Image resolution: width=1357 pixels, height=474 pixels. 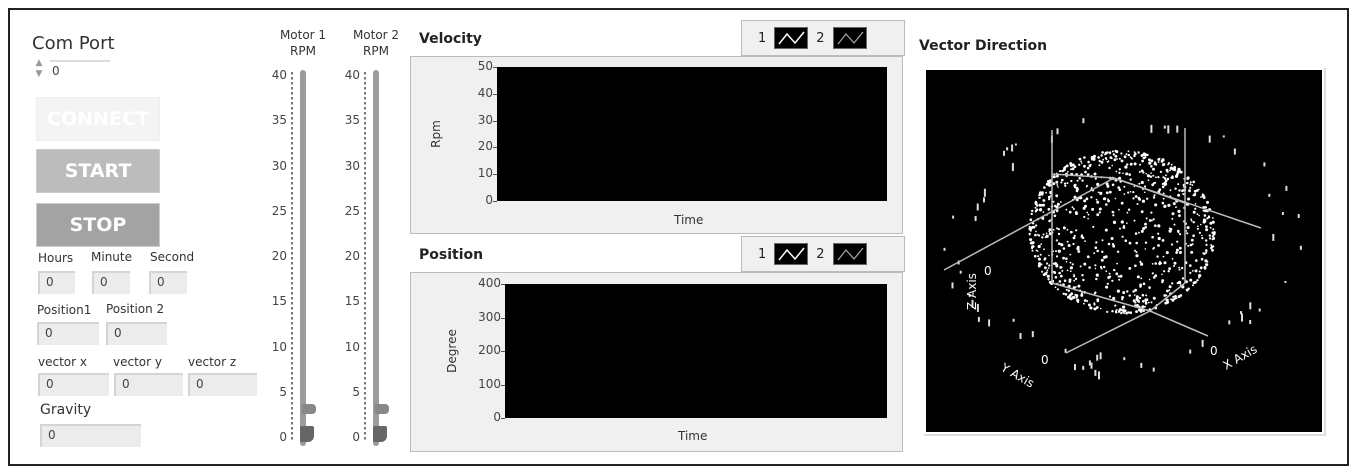 What do you see at coordinates (376, 43) in the screenshot?
I see `motor-2-label: Motor 2 RPM` at bounding box center [376, 43].